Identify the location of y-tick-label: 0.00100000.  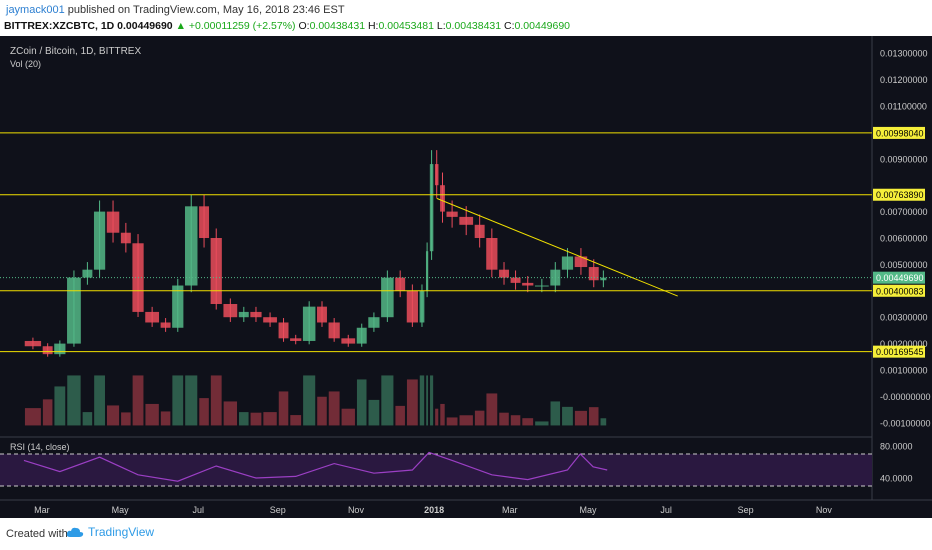
(904, 371).